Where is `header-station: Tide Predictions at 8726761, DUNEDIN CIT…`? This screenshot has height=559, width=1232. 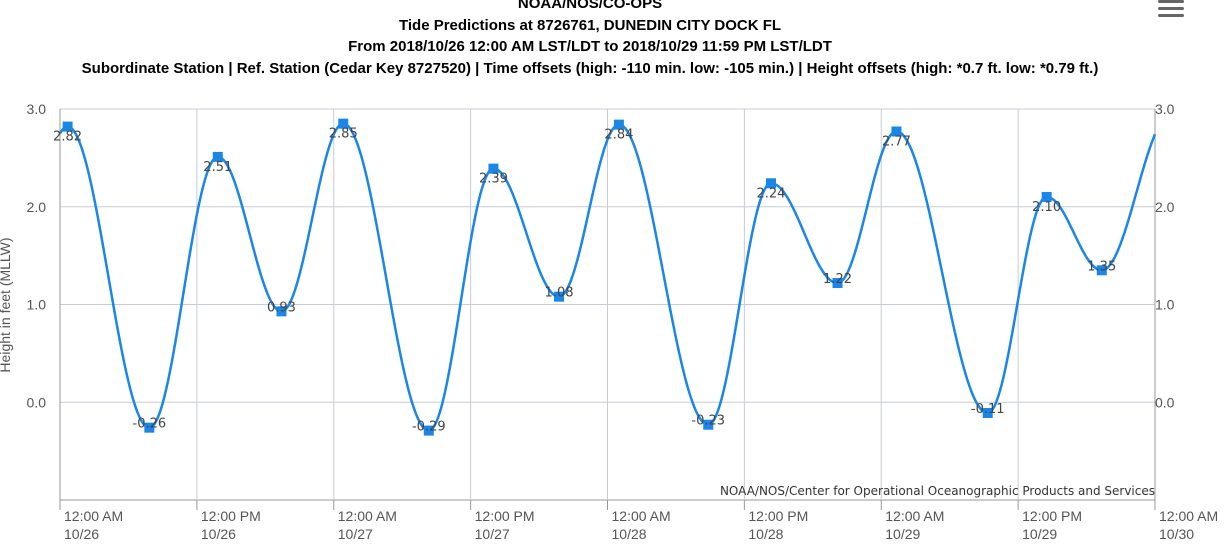 header-station: Tide Predictions at 8726761, DUNEDIN CIT… is located at coordinates (590, 25).